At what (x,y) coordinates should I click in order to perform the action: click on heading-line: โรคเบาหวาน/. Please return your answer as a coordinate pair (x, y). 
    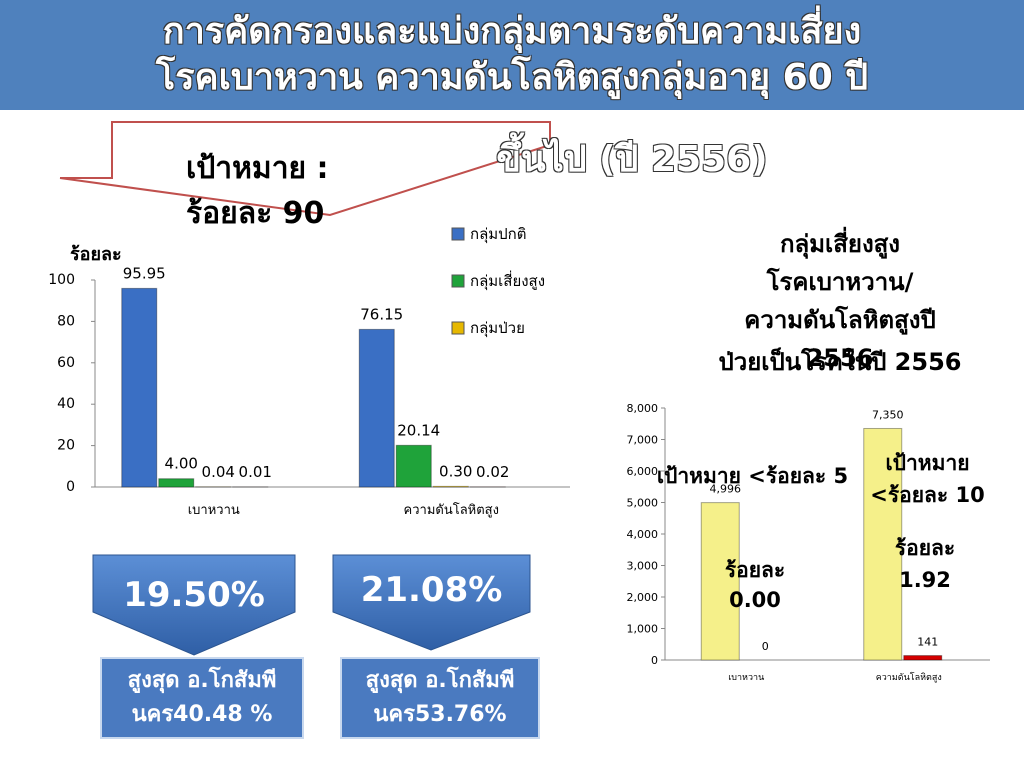
    Looking at the image, I should click on (840, 282).